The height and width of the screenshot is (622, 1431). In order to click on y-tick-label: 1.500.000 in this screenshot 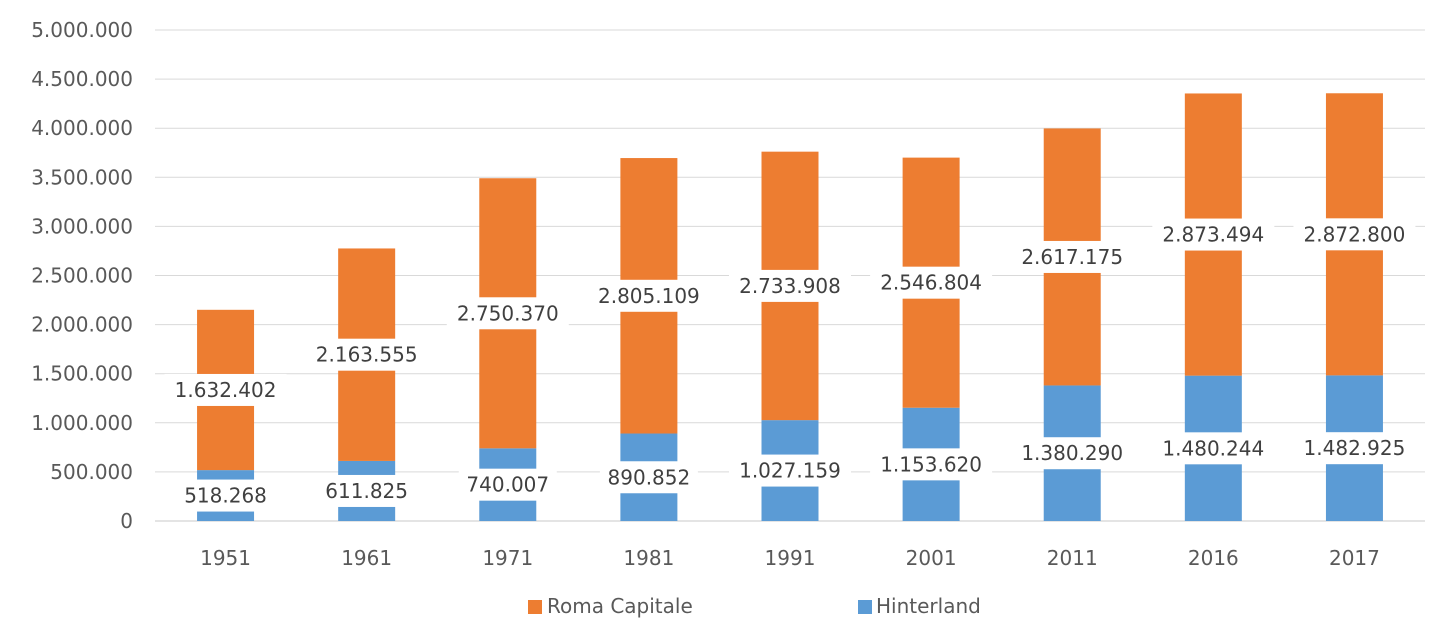, I will do `click(82, 374)`.